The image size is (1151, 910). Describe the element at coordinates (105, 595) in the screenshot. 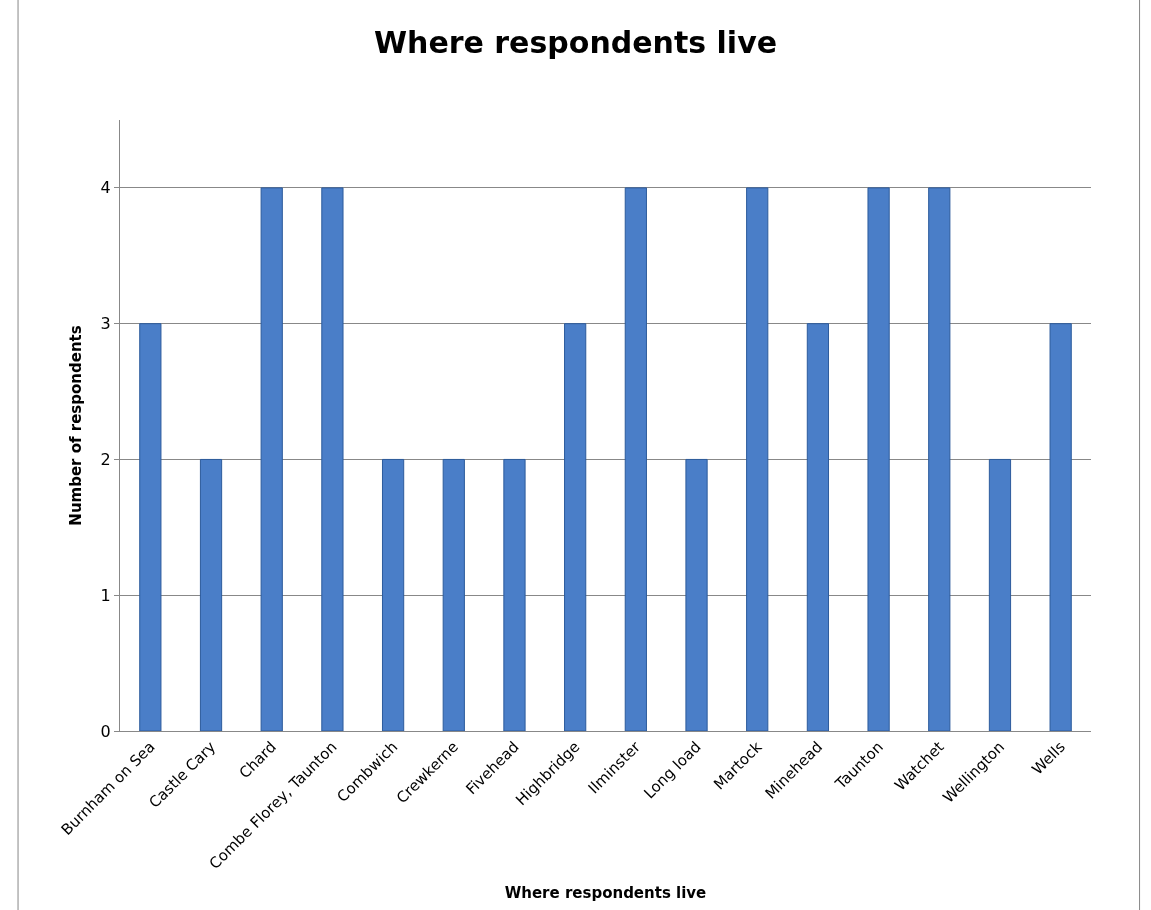

I see `y-tick-label: 1` at that location.